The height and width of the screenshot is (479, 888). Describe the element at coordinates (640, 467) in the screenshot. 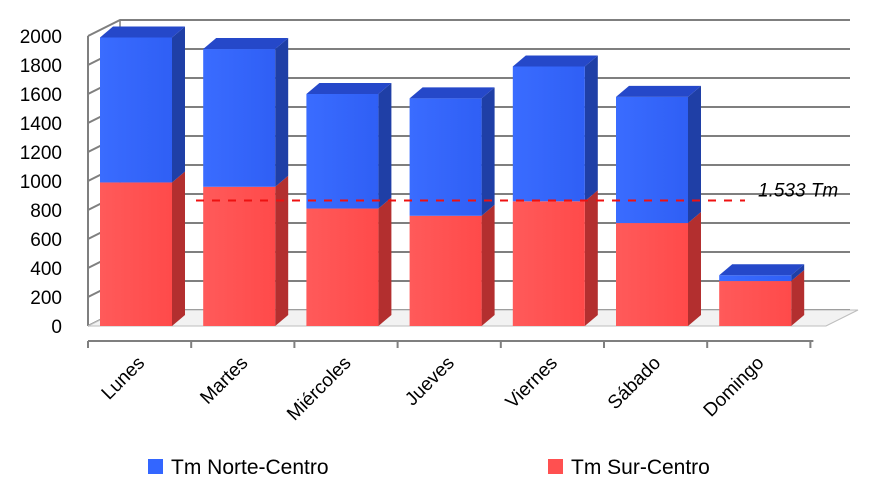

I see `legend-label-sur-centro: Tm Sur-Centro` at that location.